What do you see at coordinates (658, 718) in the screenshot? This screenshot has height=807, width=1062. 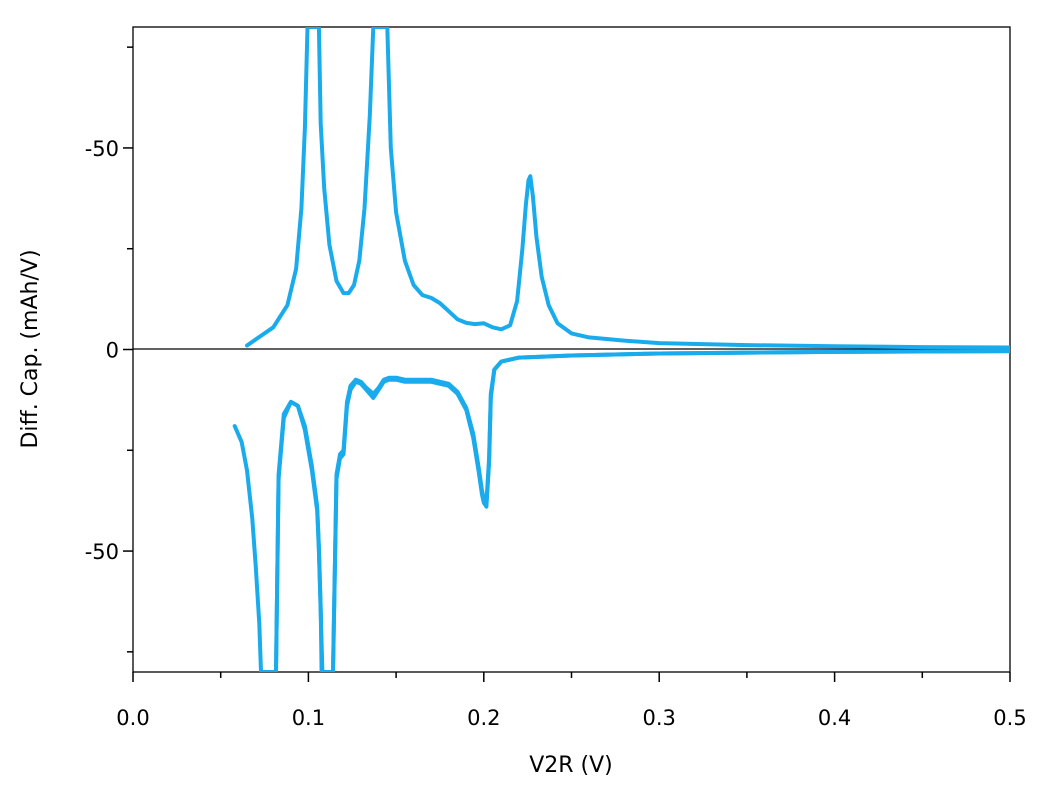 I see `x-tick-label: 0.3` at bounding box center [658, 718].